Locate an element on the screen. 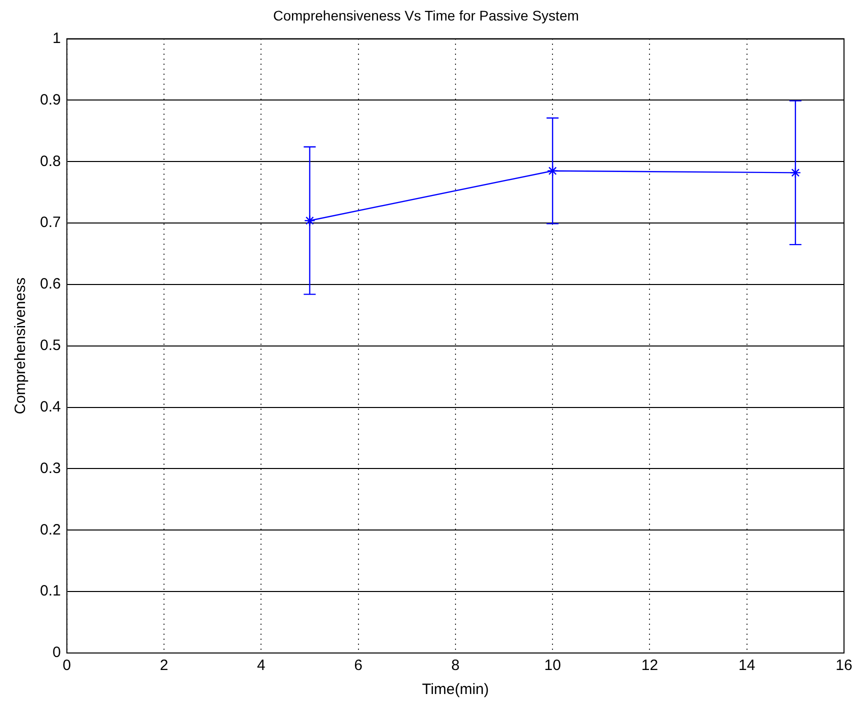 The image size is (858, 707). x-tick-label: 2 is located at coordinates (164, 665).